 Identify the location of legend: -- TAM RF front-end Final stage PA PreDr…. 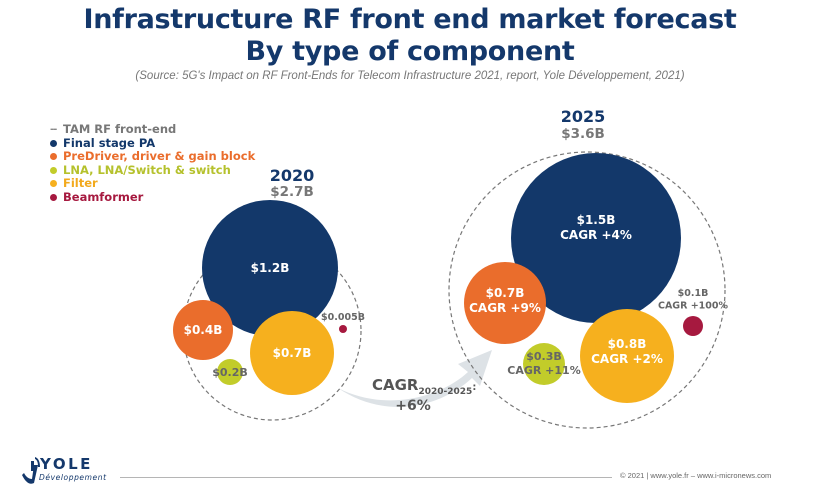
(153, 163).